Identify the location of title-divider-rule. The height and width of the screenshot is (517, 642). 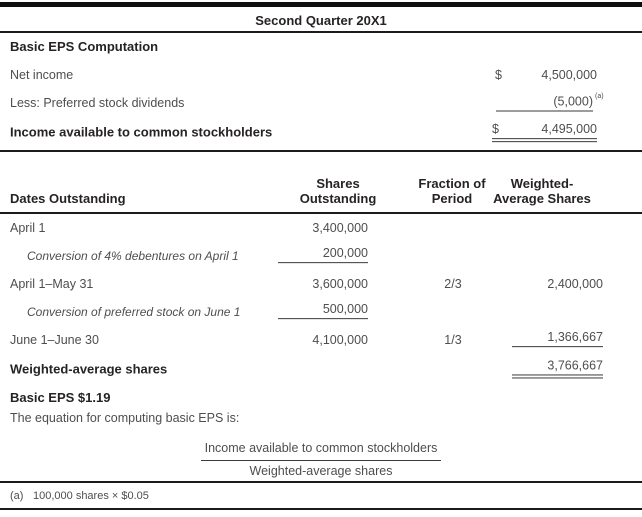
(321, 32).